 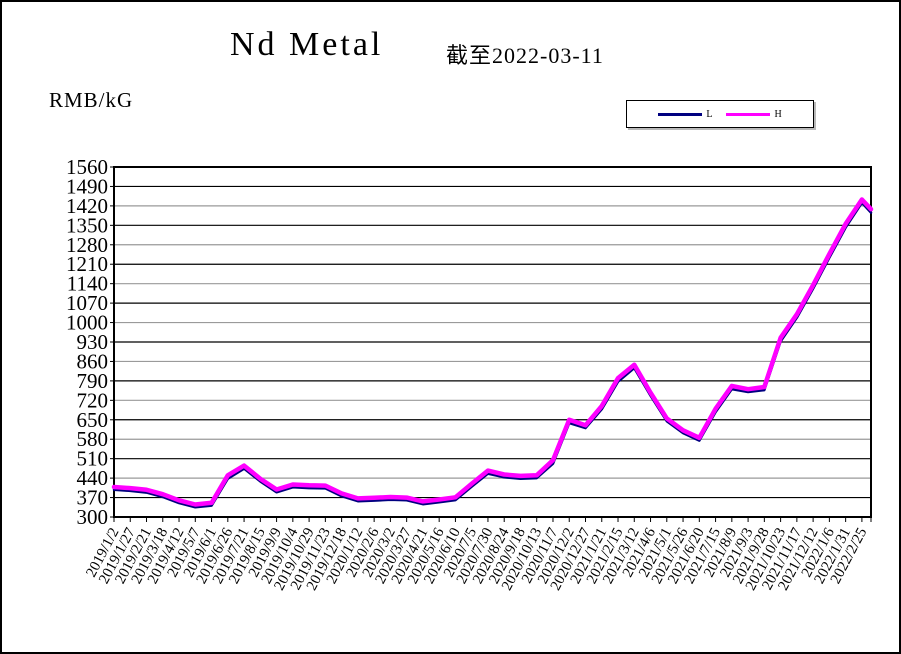 What do you see at coordinates (87, 186) in the screenshot?
I see `y-tick-label: 1490` at bounding box center [87, 186].